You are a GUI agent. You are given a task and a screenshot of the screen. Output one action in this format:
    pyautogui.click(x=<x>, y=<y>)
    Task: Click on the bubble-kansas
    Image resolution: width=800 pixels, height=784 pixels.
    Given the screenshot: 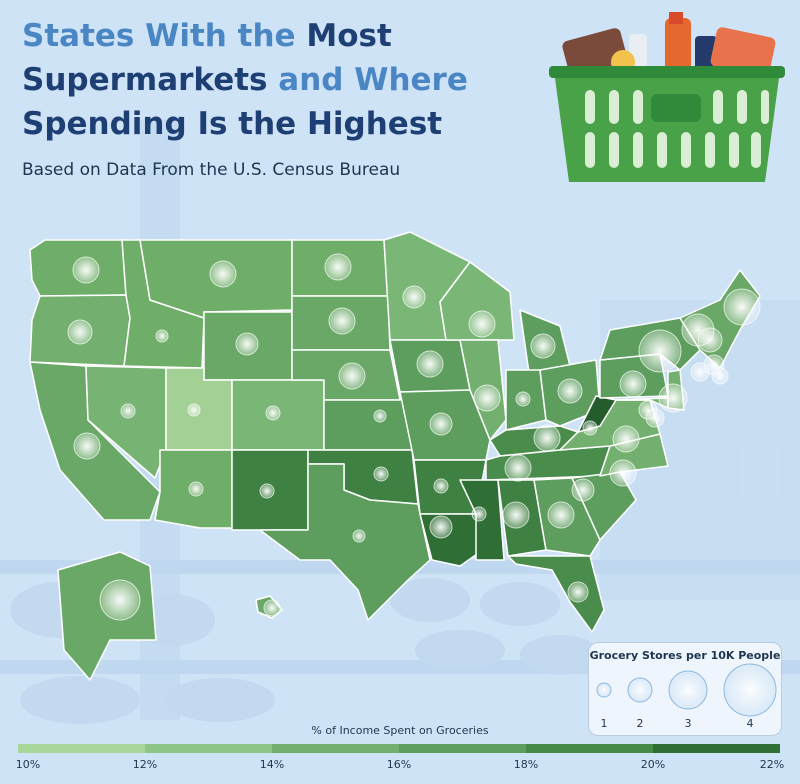 What is the action you would take?
    pyautogui.click(x=380, y=416)
    